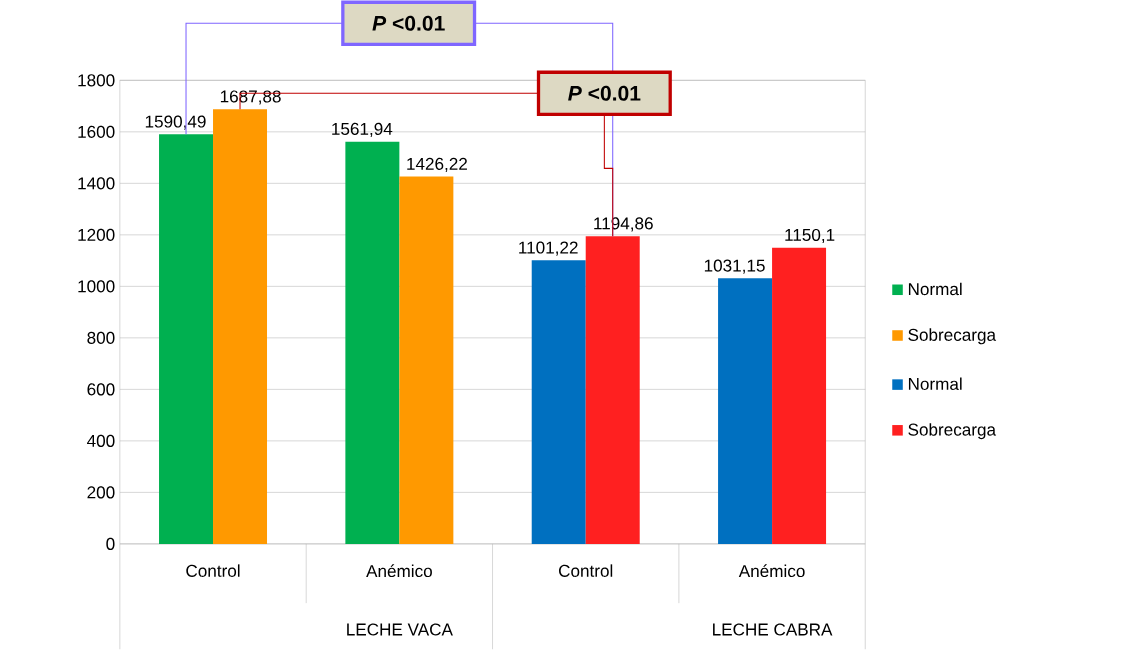 The height and width of the screenshot is (665, 1126). I want to click on text: P <0.01, so click(408, 23).